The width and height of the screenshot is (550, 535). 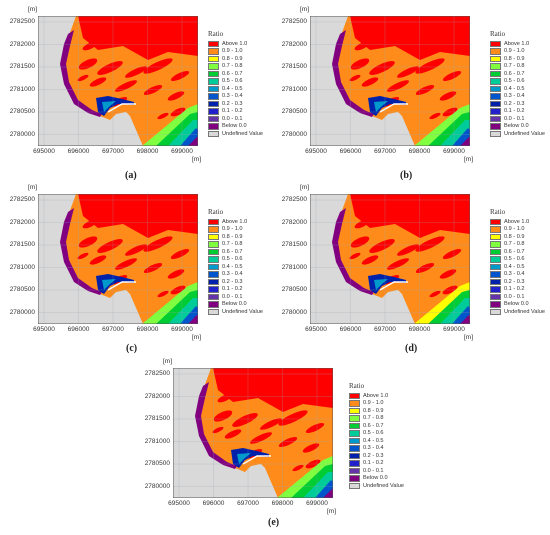 I want to click on ratio-map, so click(x=253, y=433).